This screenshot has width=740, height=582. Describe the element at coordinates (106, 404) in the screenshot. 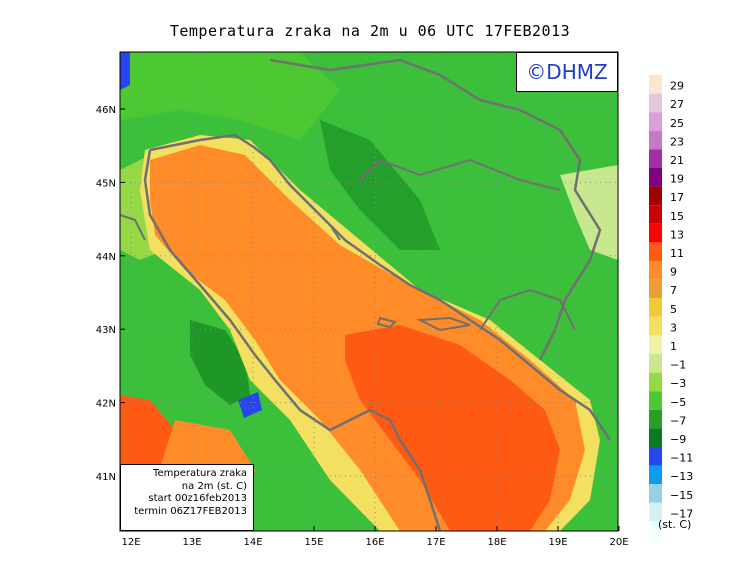

I see `y-tick-label: 42N` at that location.